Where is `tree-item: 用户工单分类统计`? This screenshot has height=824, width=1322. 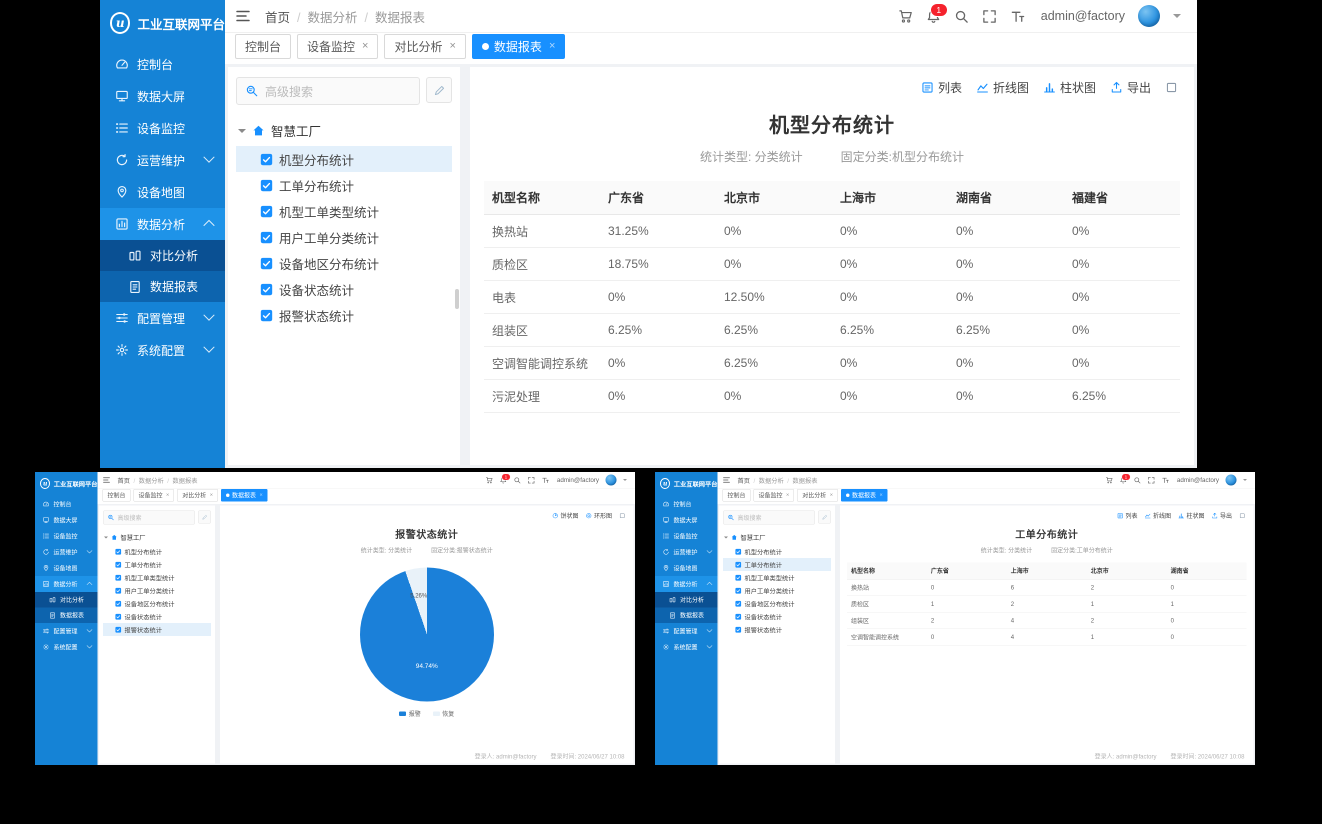 tree-item: 用户工单分类统计 is located at coordinates (777, 590).